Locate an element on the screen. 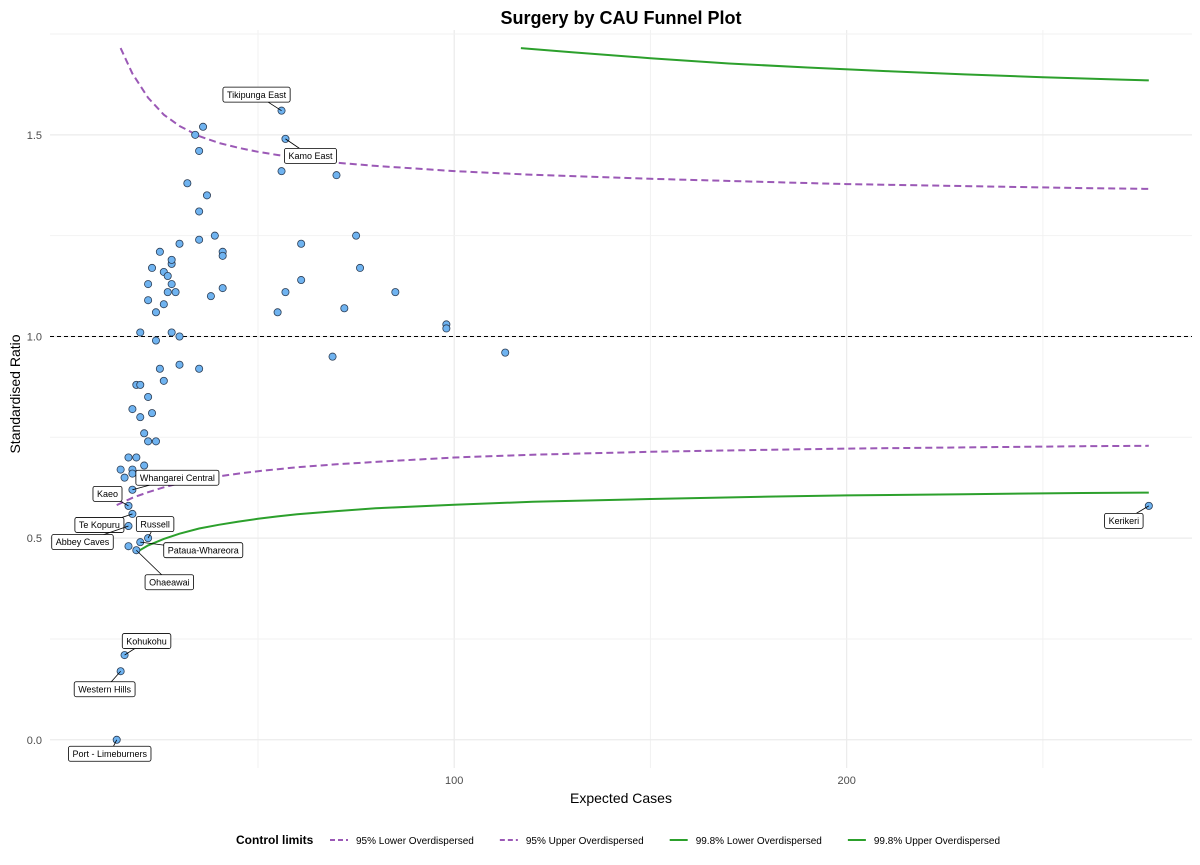 Image resolution: width=1200 pixels, height=865 pixels. point-label: Ohaeawai is located at coordinates (165, 570).